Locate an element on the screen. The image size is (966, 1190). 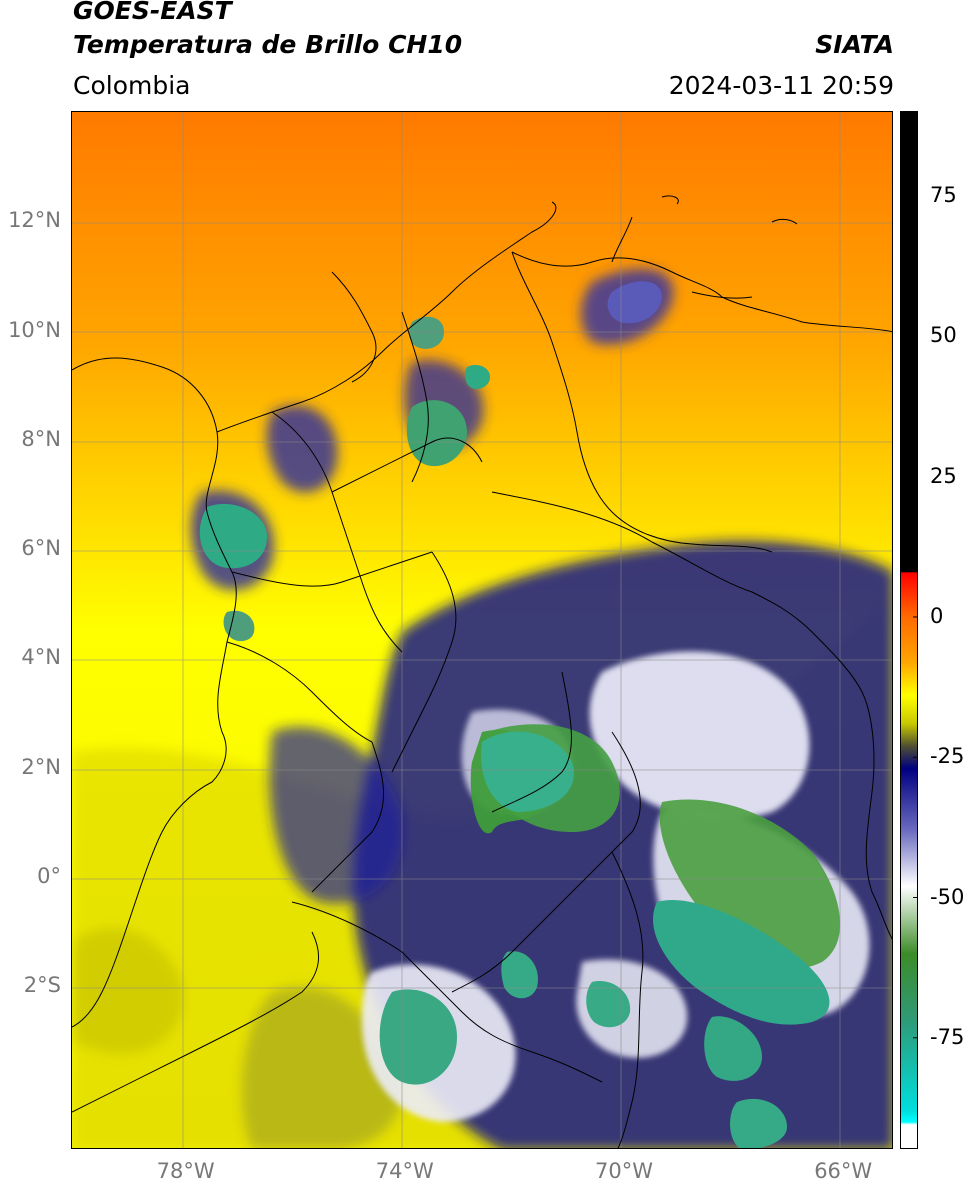
timestamp-label: 2024-03-11 20:59 is located at coordinates (781, 85).